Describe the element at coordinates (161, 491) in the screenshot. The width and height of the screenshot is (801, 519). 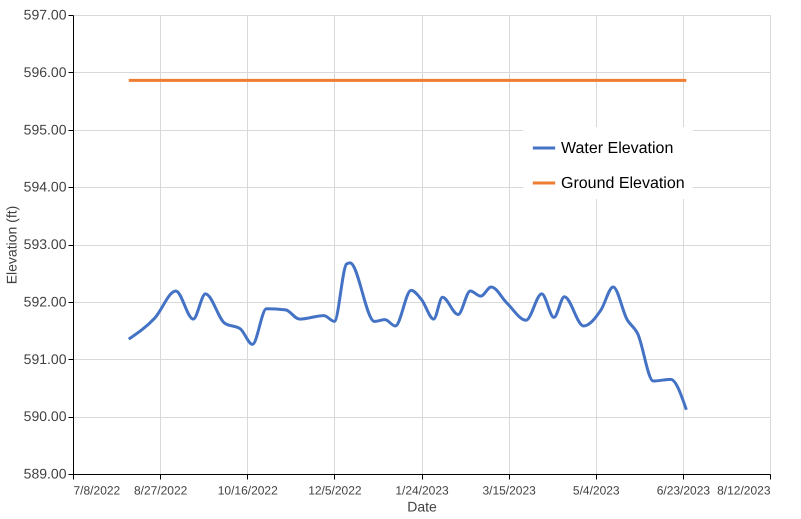
I see `x-tick-label: 8/27/2022` at that location.